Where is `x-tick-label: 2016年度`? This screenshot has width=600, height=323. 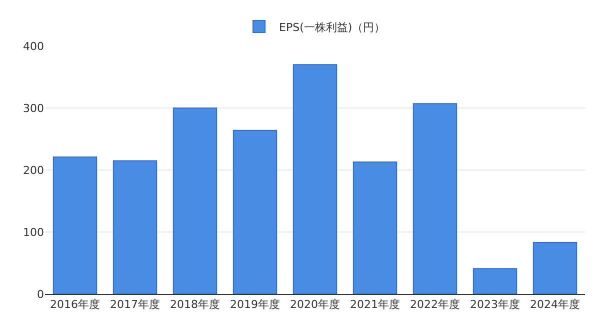 x-tick-label: 2016年度 is located at coordinates (75, 305).